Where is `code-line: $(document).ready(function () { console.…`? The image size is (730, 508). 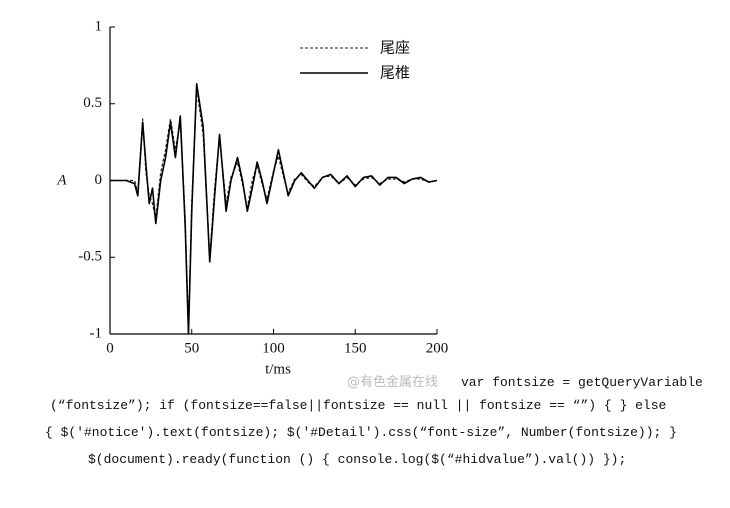
code-line: $(document).ready(function () { console.… is located at coordinates (357, 459).